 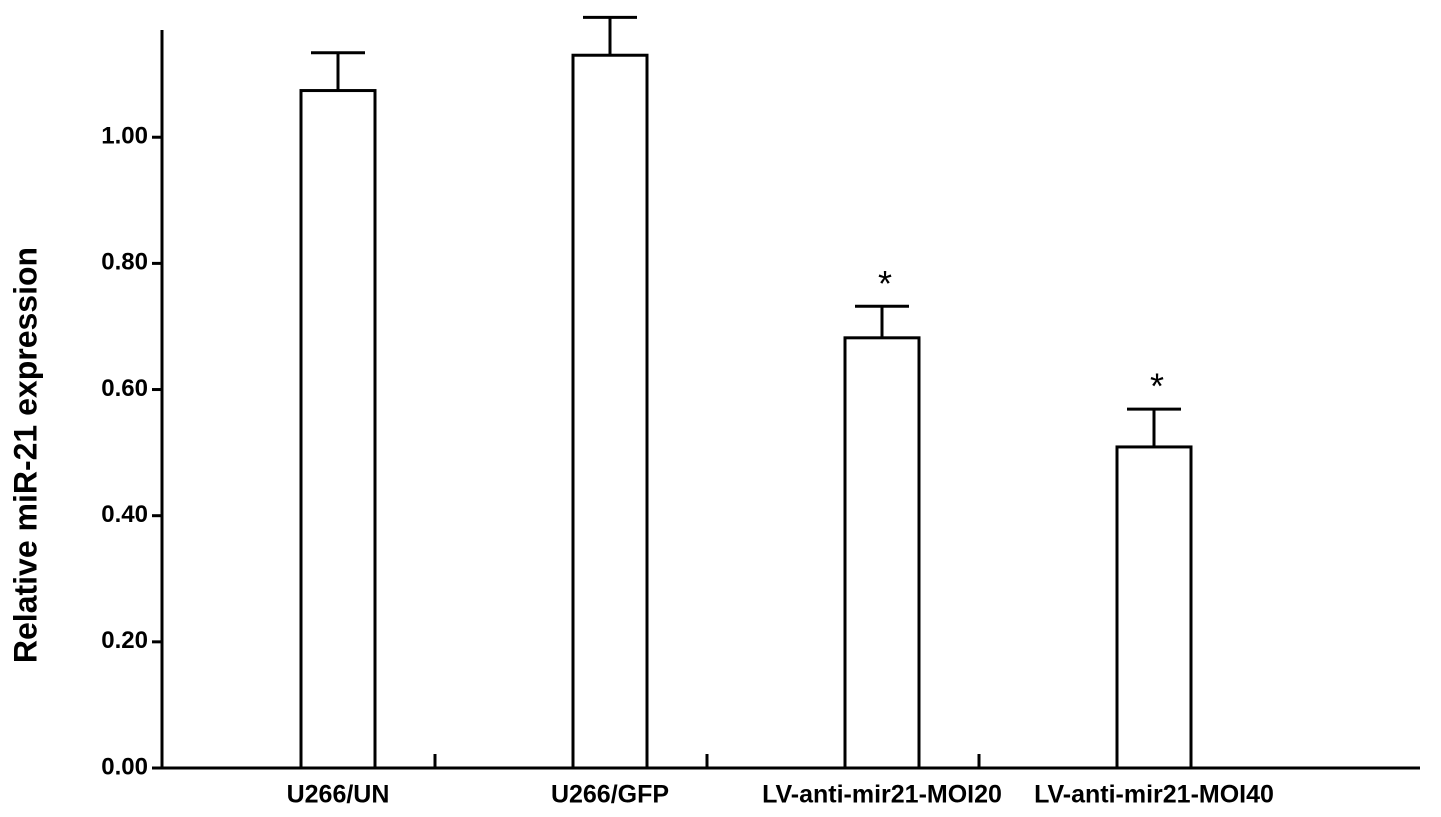 I want to click on y-tick-label: 0.60, so click(x=124, y=388).